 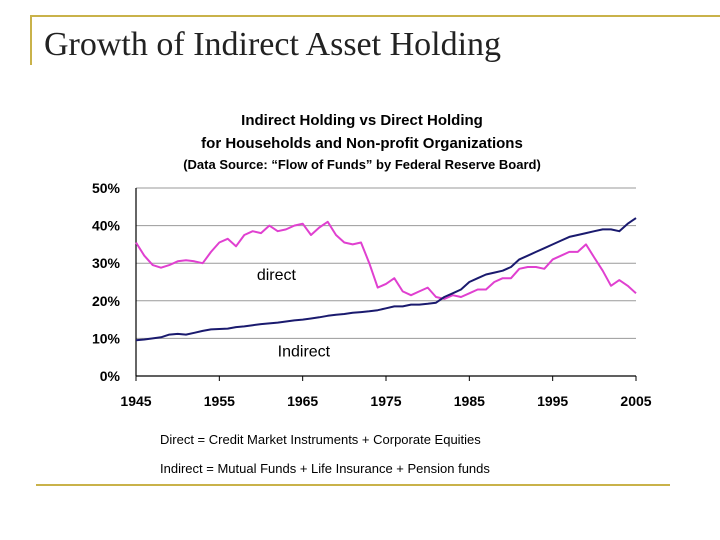 I want to click on y-tick-label: 10%, so click(x=106, y=338).